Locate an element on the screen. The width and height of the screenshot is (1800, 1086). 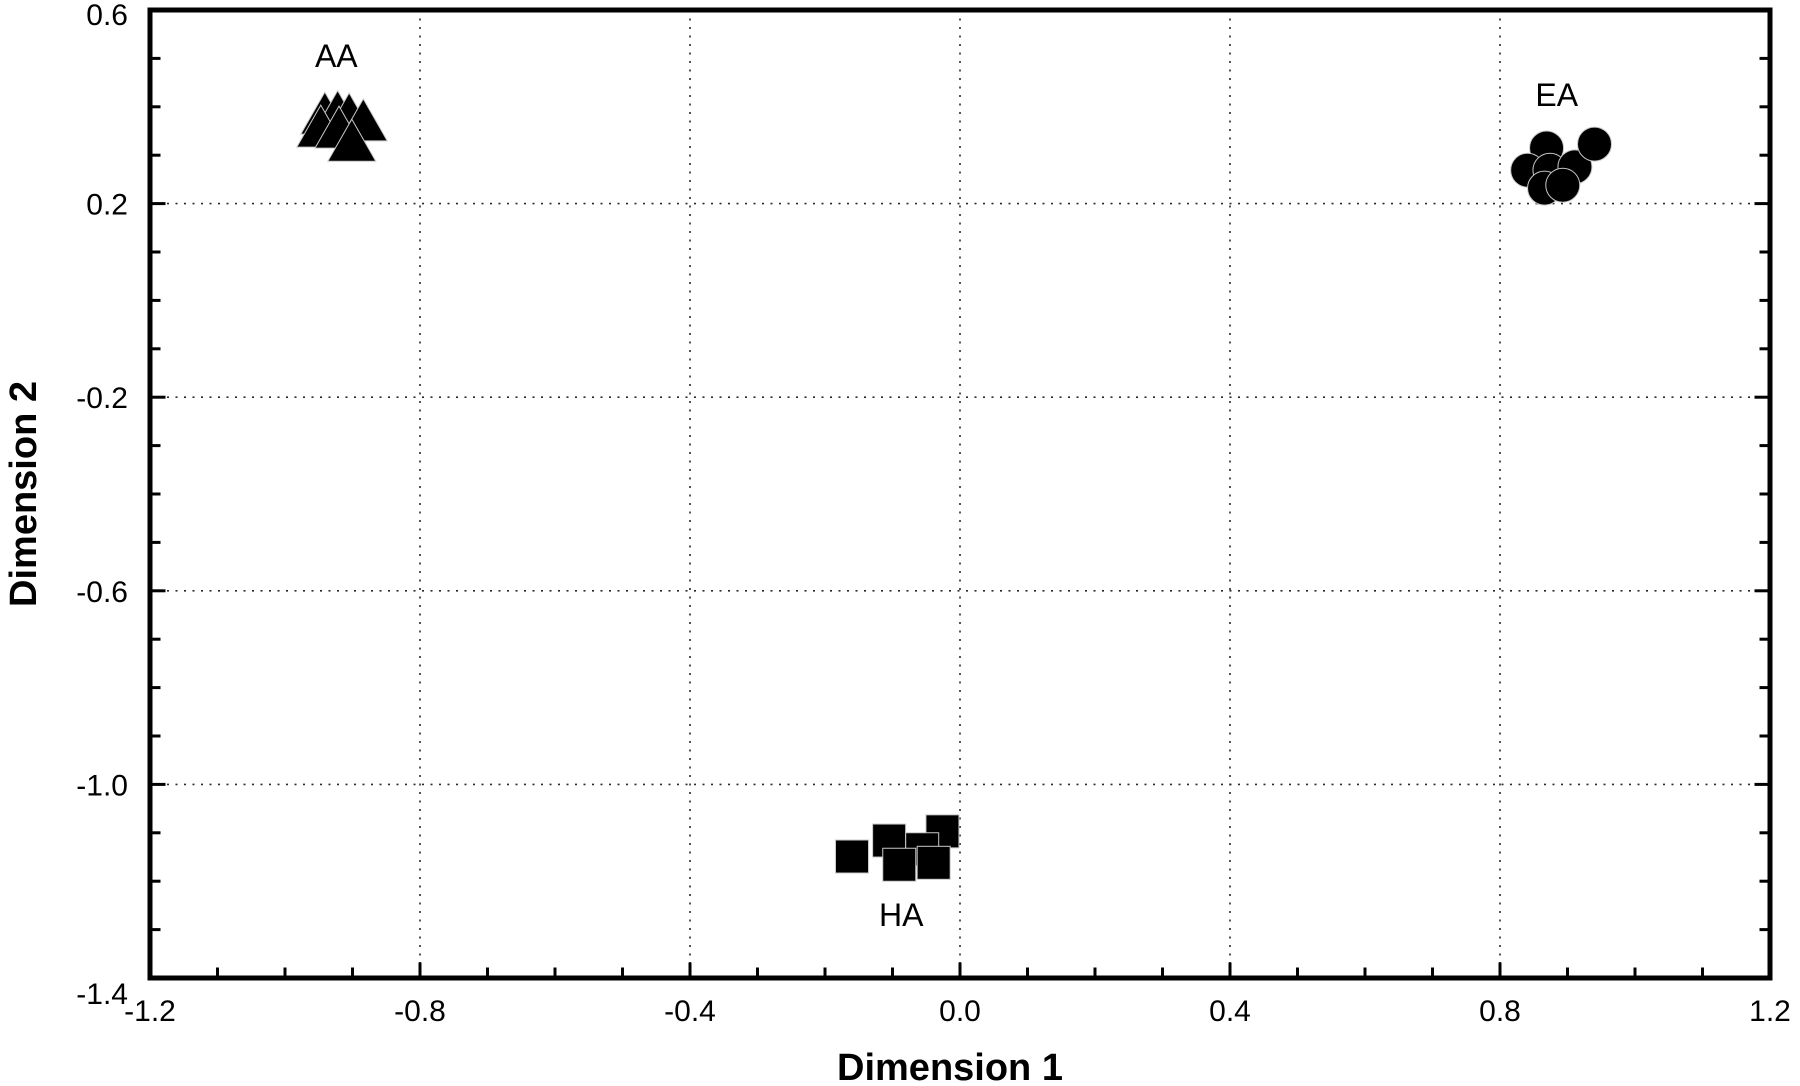
x-tick-label: 0.8 is located at coordinates (1500, 1011).